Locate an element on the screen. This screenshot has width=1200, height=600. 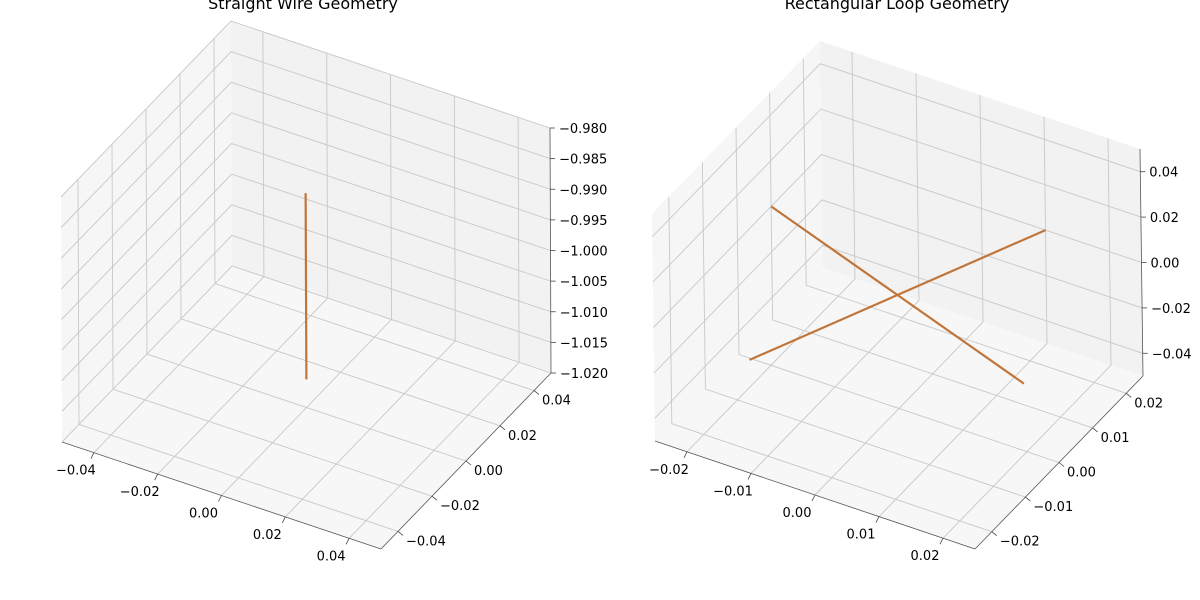
z-ticks: −0.04 −0.02 0.00 0.02 0.04 is located at coordinates (1166, 264).